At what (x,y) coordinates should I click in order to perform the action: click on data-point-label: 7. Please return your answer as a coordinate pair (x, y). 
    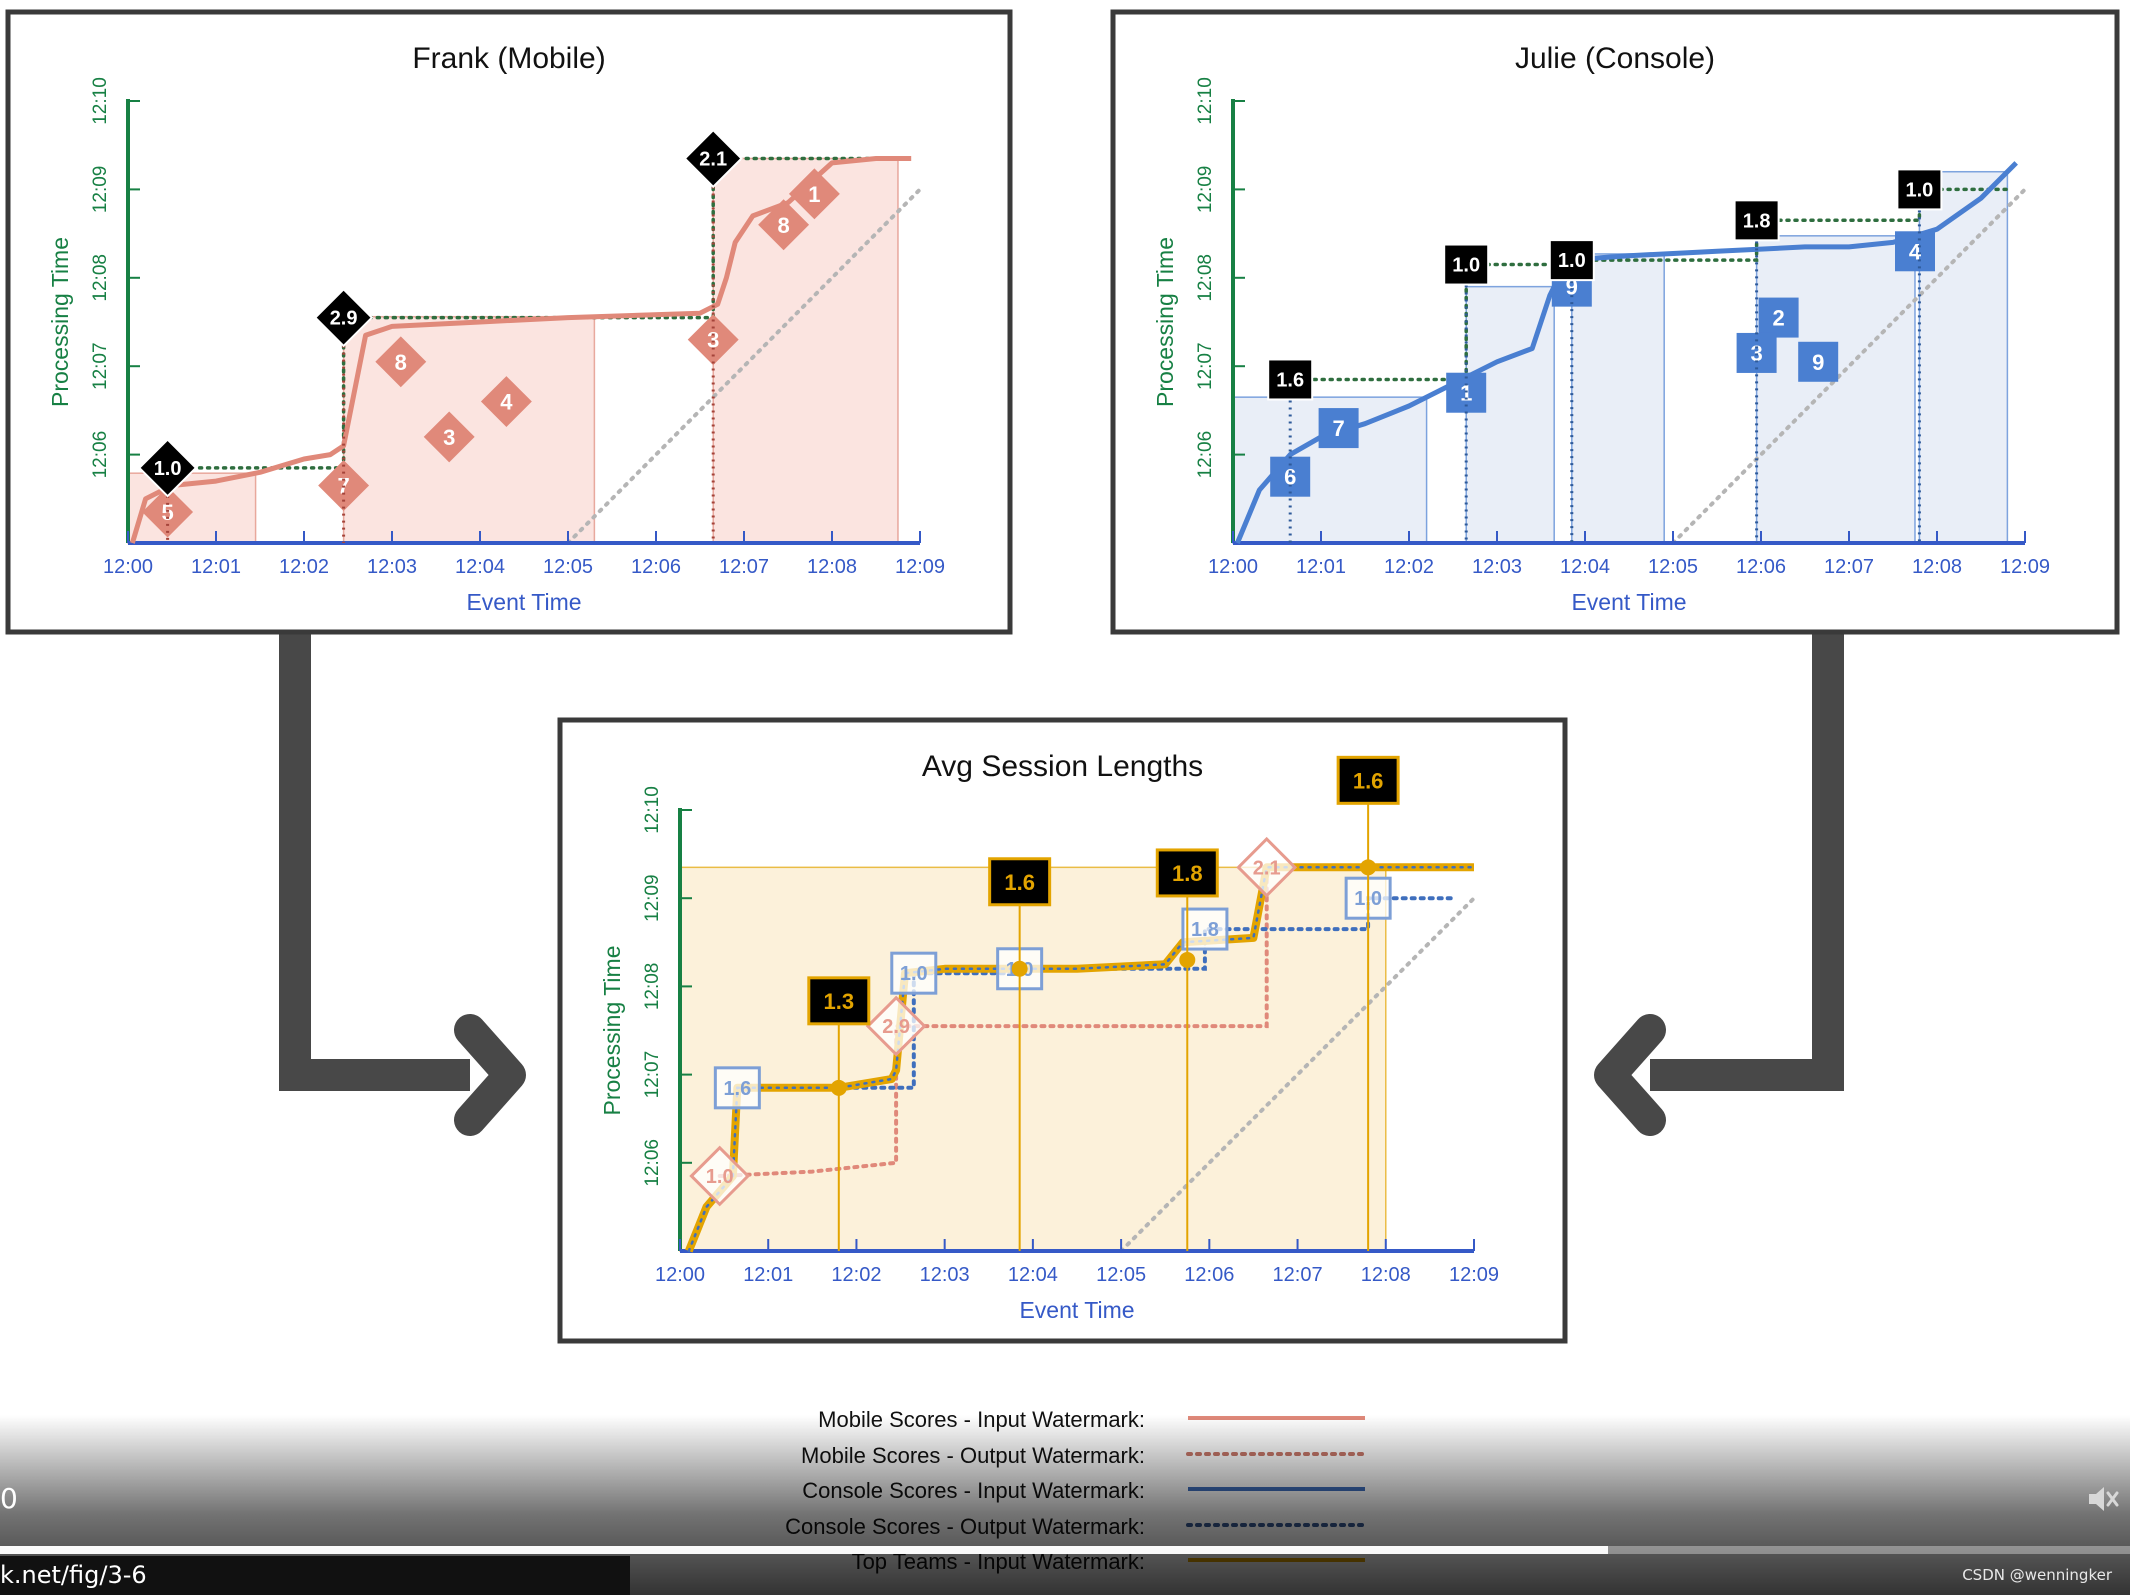
    Looking at the image, I should click on (1338, 428).